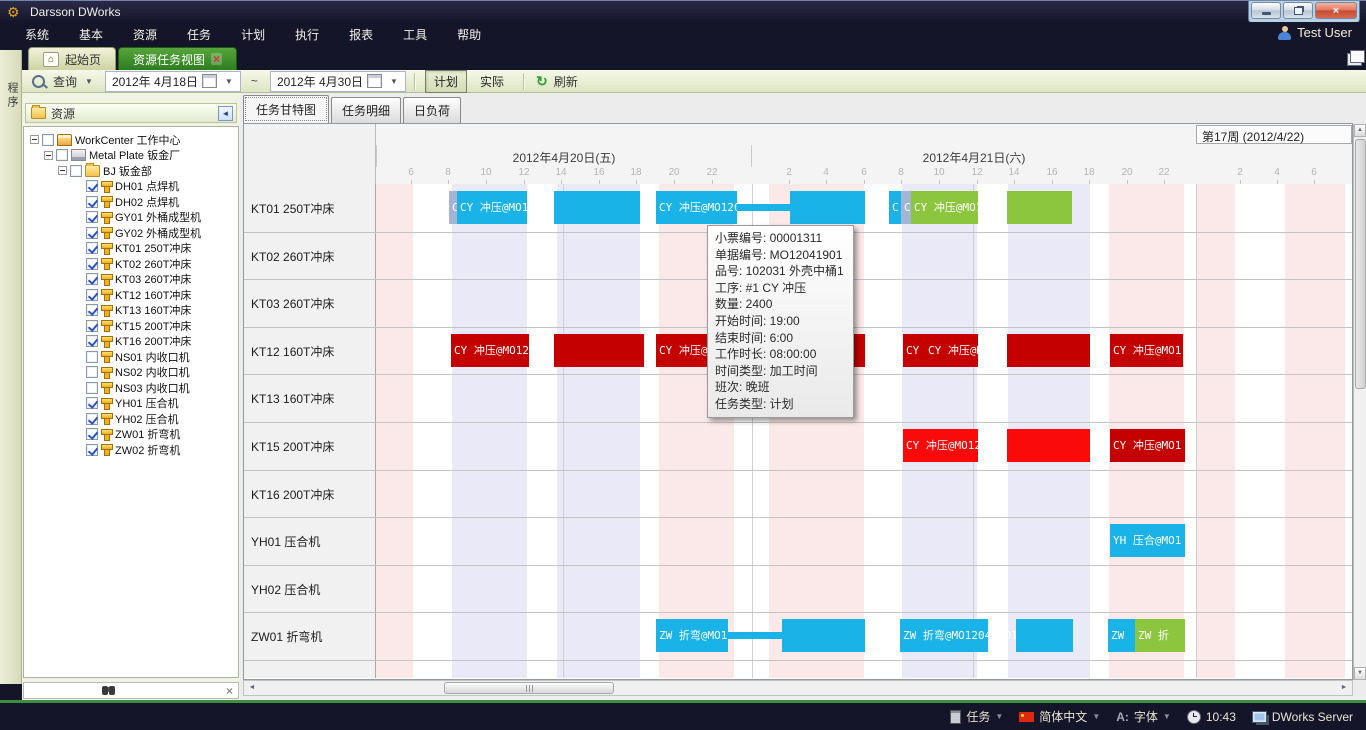 The height and width of the screenshot is (730, 1366). Describe the element at coordinates (172, 81) in the screenshot. I see `date-from-picker: 2012年 4月18日 ▼` at that location.